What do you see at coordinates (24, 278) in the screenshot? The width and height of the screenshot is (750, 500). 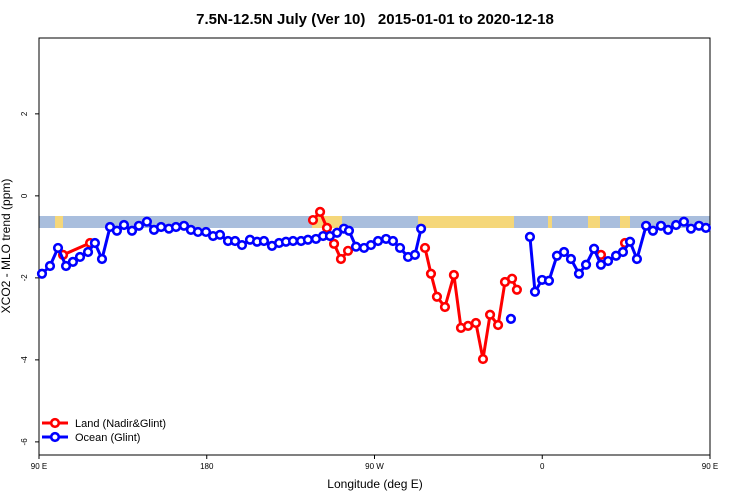 I see `y-tick-label: -2` at bounding box center [24, 278].